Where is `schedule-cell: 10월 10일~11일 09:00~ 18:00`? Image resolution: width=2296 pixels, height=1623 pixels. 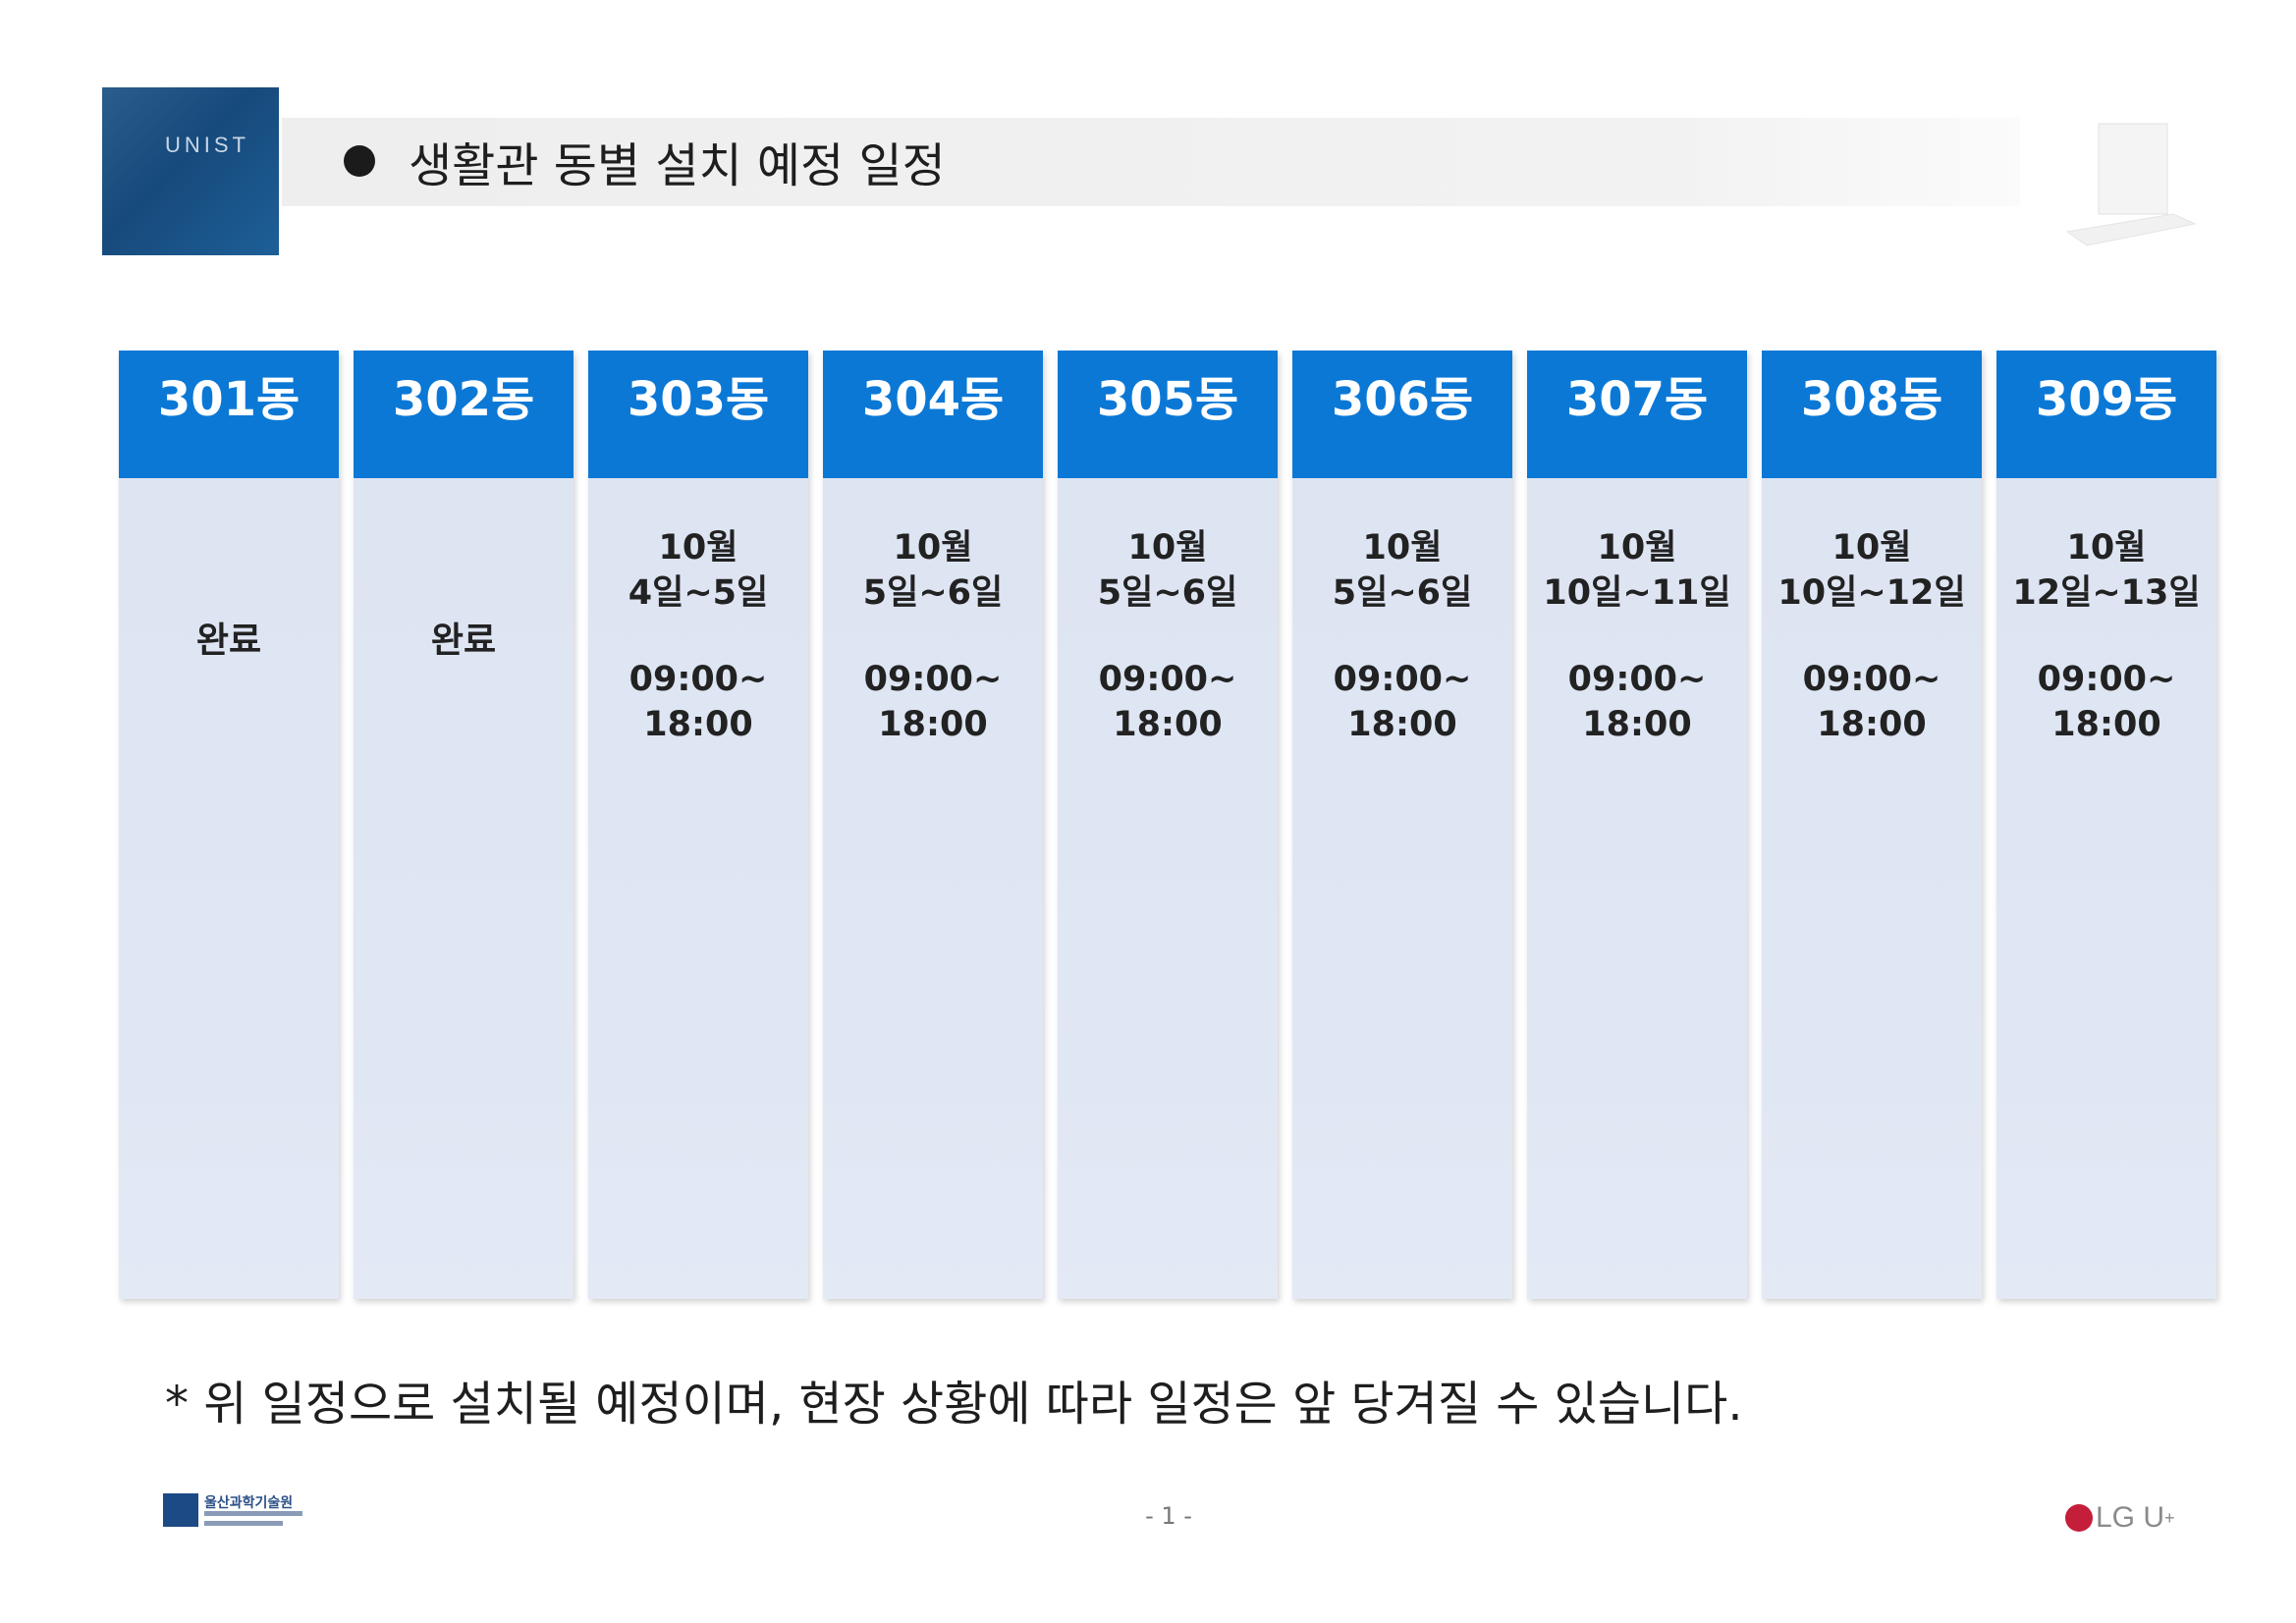
schedule-cell: 10월 10일~11일 09:00~ 18:00 is located at coordinates (1637, 888).